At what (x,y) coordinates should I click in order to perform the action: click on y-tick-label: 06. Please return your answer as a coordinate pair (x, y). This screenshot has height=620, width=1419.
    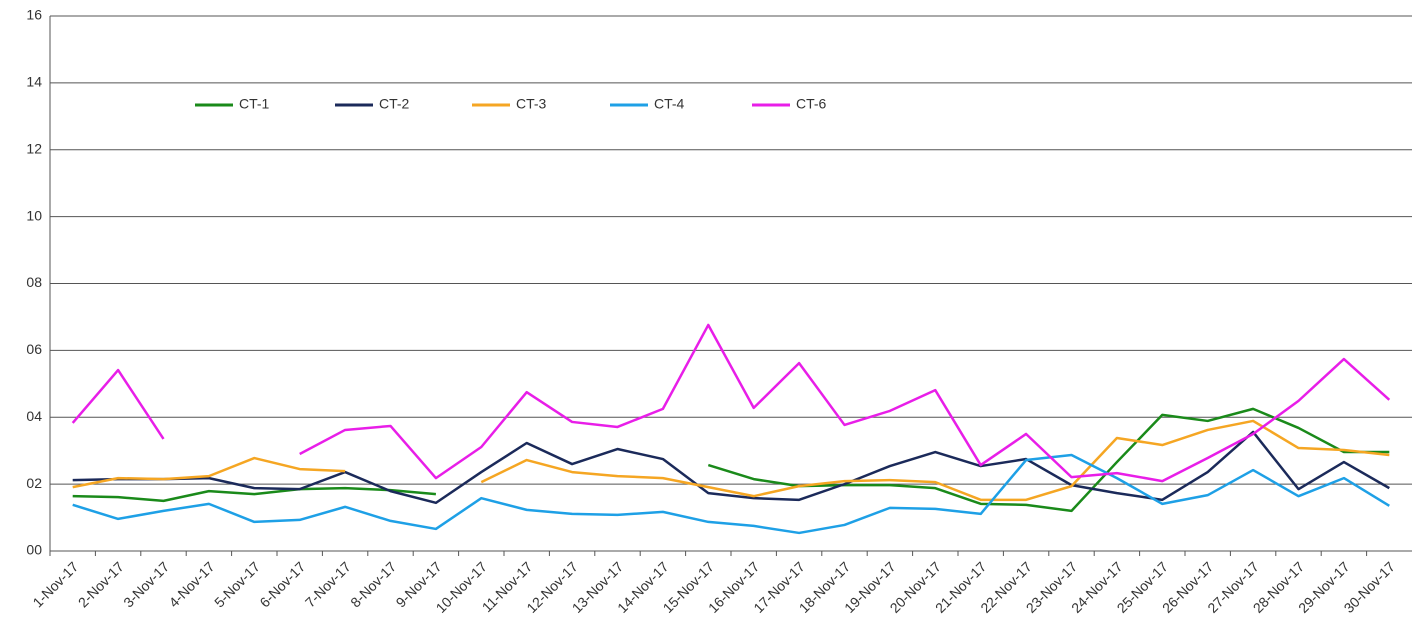
    Looking at the image, I should click on (34, 349).